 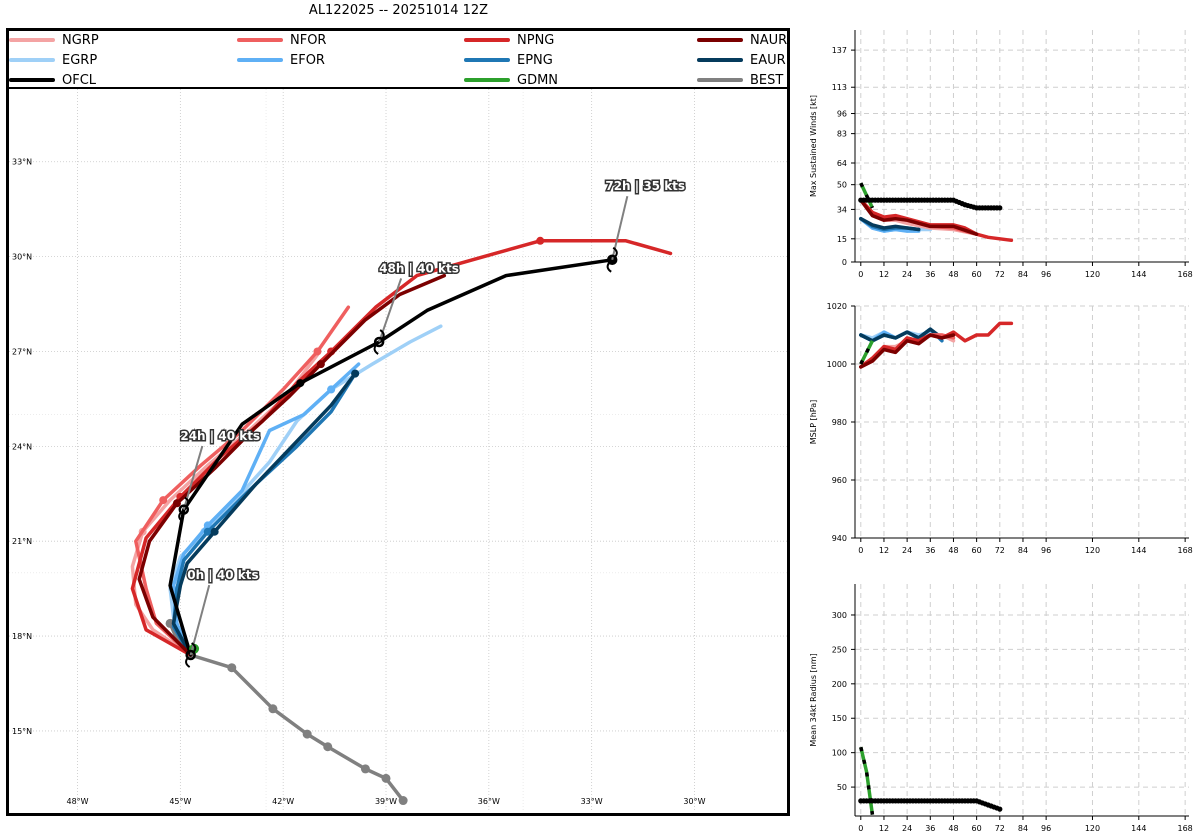 What do you see at coordinates (286, 712) in the screenshot?
I see `track-best` at bounding box center [286, 712].